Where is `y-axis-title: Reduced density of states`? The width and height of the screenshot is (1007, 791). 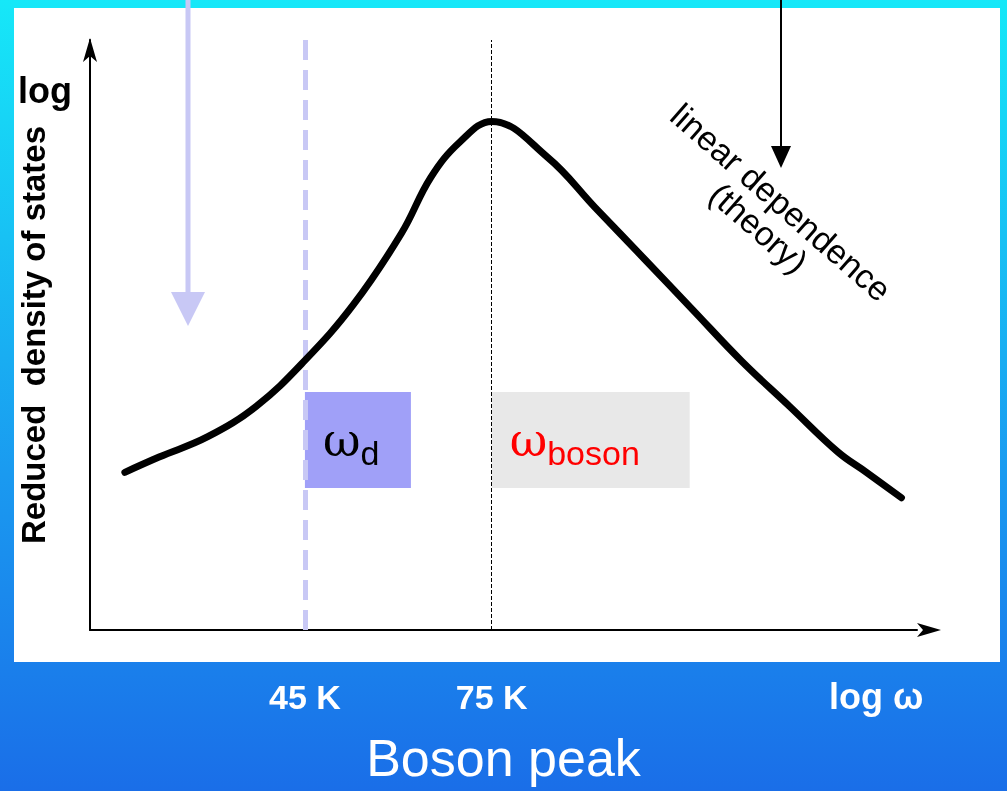
y-axis-title: Reduced density of states is located at coordinates (33, 335).